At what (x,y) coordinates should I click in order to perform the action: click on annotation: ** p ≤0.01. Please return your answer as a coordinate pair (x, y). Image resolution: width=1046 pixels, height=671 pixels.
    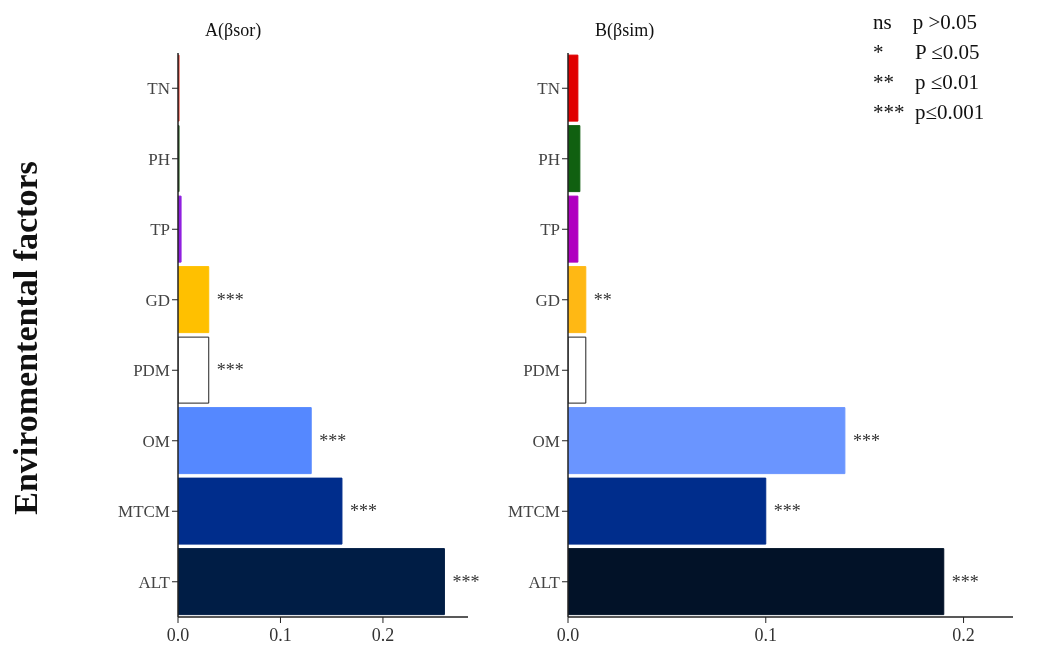
    Looking at the image, I should click on (927, 82).